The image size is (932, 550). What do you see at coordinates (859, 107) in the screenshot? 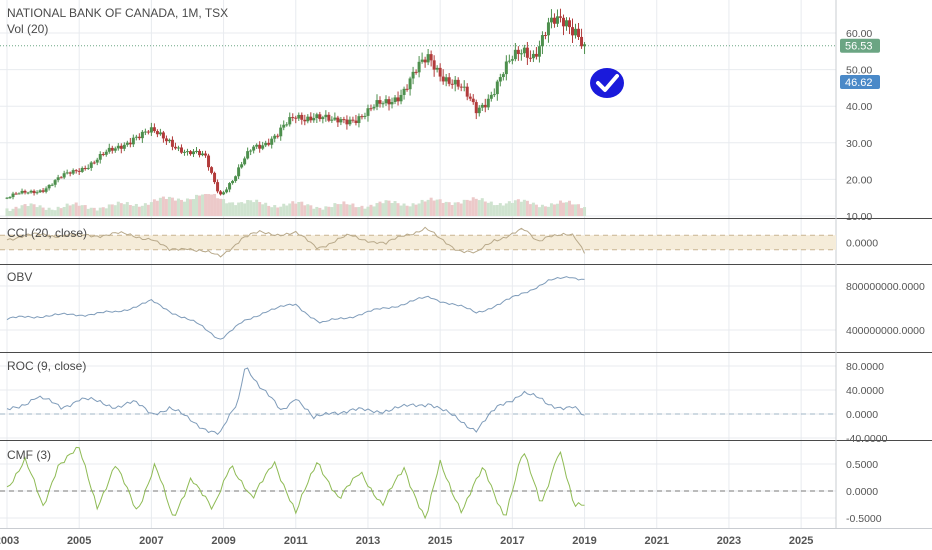
I see `price-tick-label: 40.00` at bounding box center [859, 107].